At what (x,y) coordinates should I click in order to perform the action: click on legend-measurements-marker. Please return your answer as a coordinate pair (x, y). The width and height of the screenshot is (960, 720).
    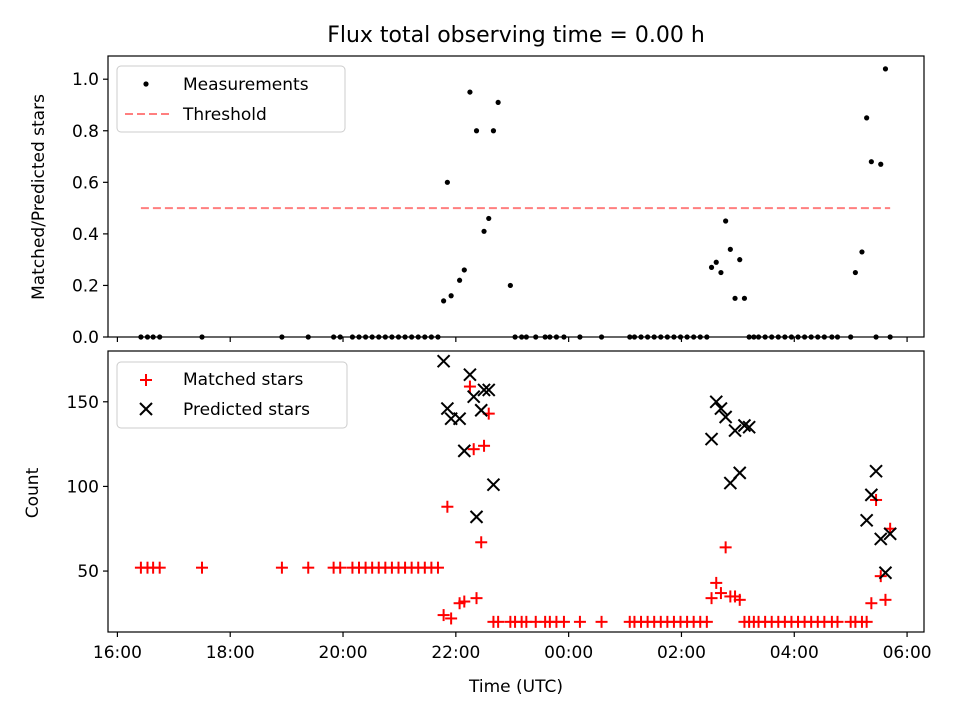
    Looking at the image, I should click on (146, 84).